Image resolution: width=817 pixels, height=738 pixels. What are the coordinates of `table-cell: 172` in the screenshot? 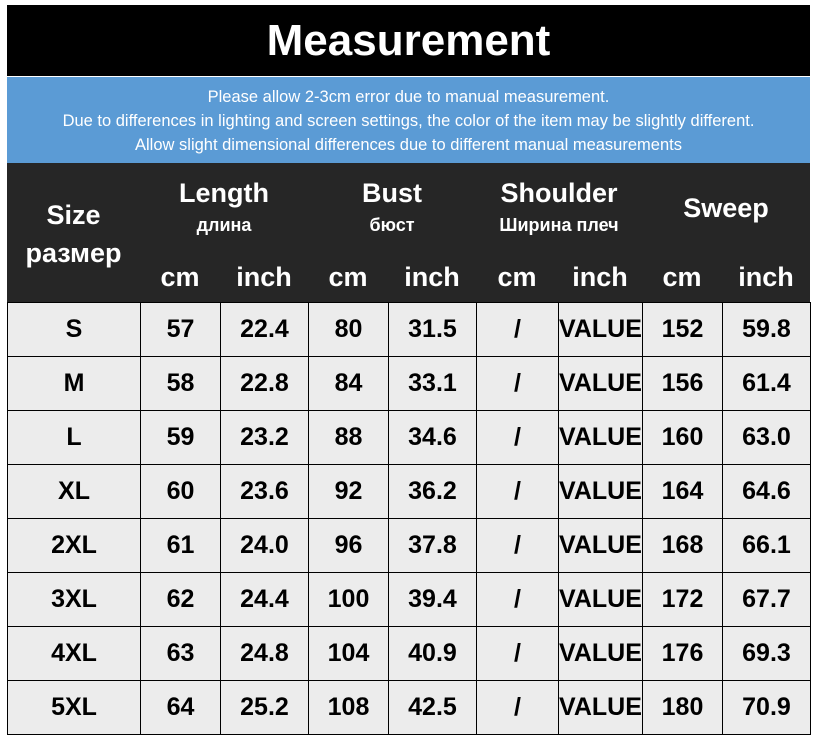 It's located at (682, 599).